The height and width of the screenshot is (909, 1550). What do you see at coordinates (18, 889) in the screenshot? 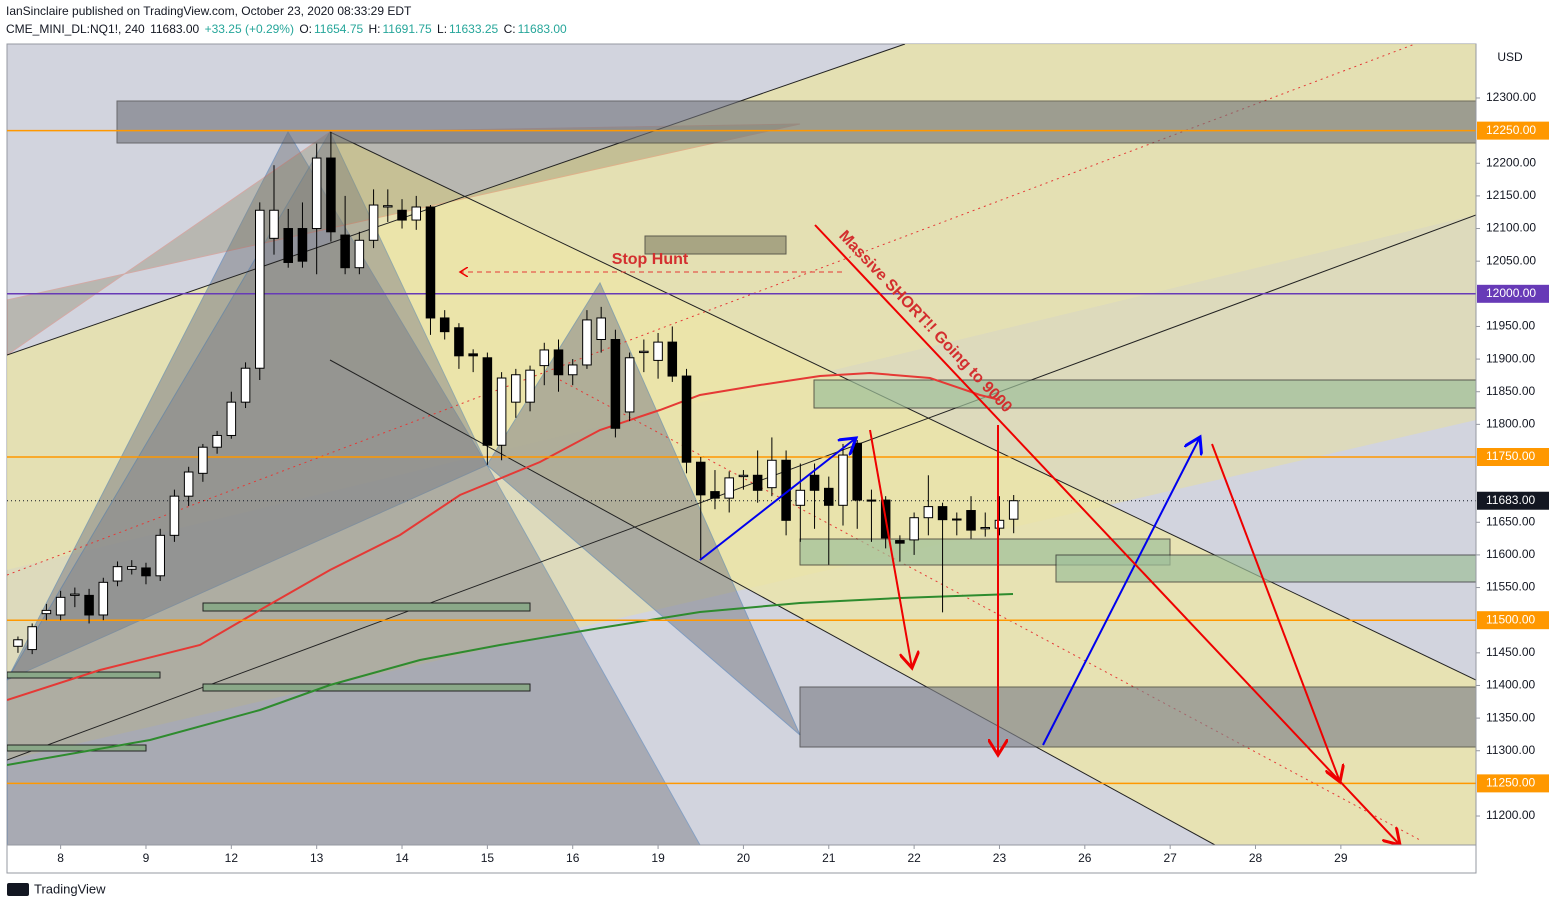
I see `logo-icon` at bounding box center [18, 889].